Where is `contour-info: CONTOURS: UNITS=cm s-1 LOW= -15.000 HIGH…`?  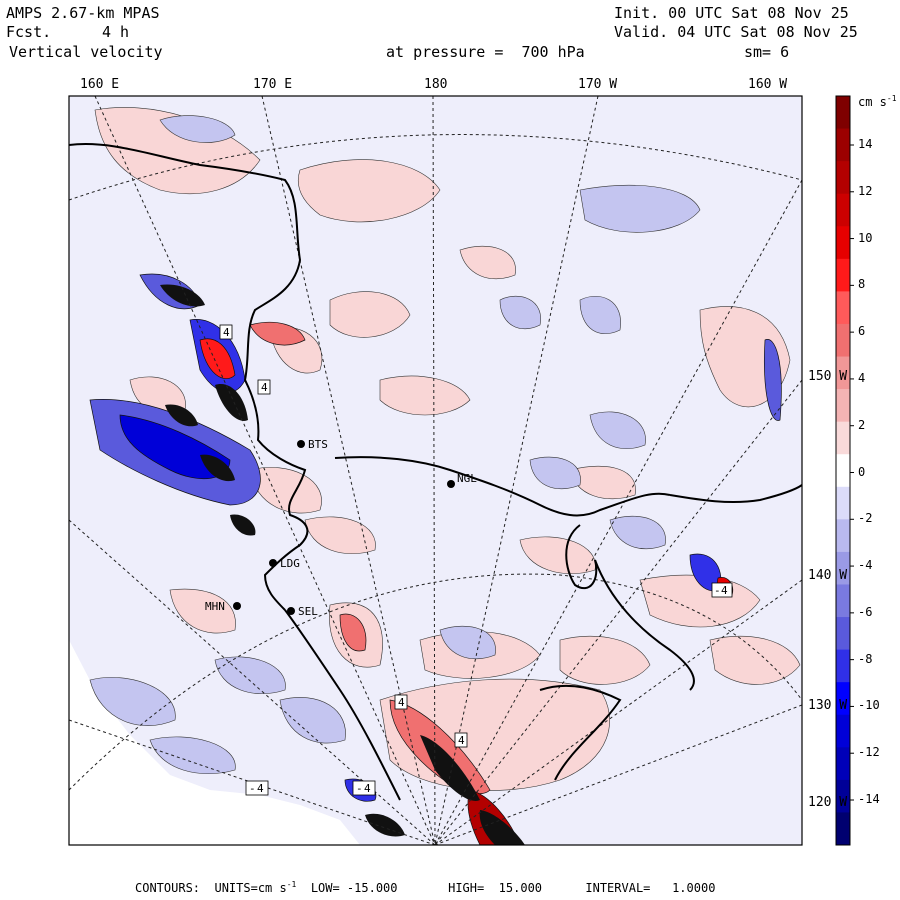
contour-info: CONTOURS: UNITS=cm s-1 LOW= -15.000 HIGH… is located at coordinates (425, 887).